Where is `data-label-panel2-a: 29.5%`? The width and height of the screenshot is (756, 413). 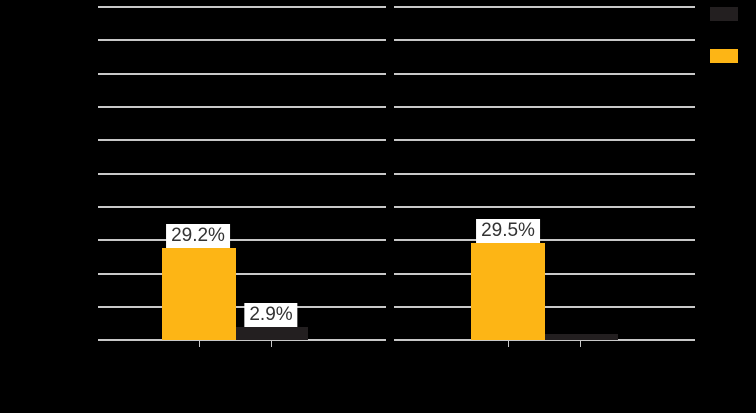 data-label-panel2-a: 29.5% is located at coordinates (508, 231).